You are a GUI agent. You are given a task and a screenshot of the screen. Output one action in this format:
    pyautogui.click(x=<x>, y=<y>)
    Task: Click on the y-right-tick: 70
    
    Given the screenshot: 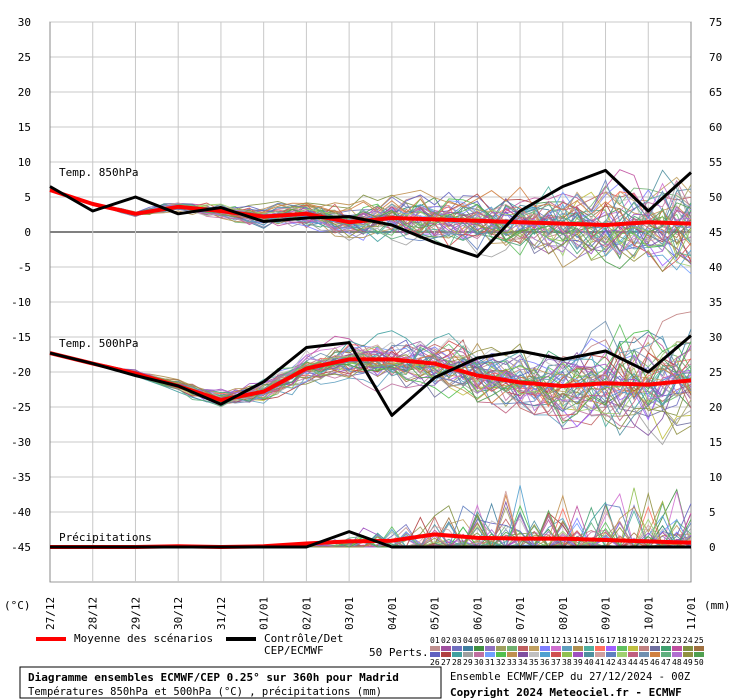 What is the action you would take?
    pyautogui.click(x=715, y=57)
    